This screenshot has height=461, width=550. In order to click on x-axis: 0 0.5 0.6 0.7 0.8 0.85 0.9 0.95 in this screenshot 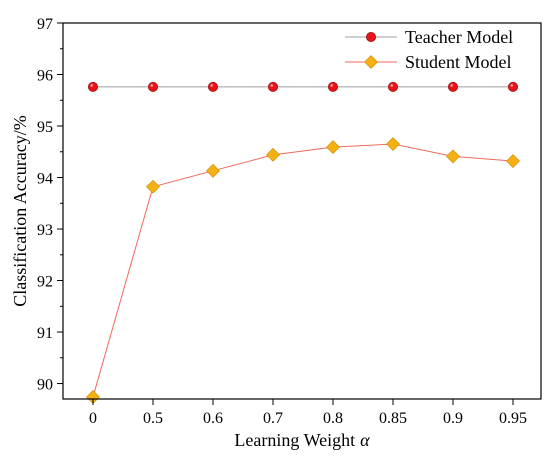, I will do `click(308, 413)`.